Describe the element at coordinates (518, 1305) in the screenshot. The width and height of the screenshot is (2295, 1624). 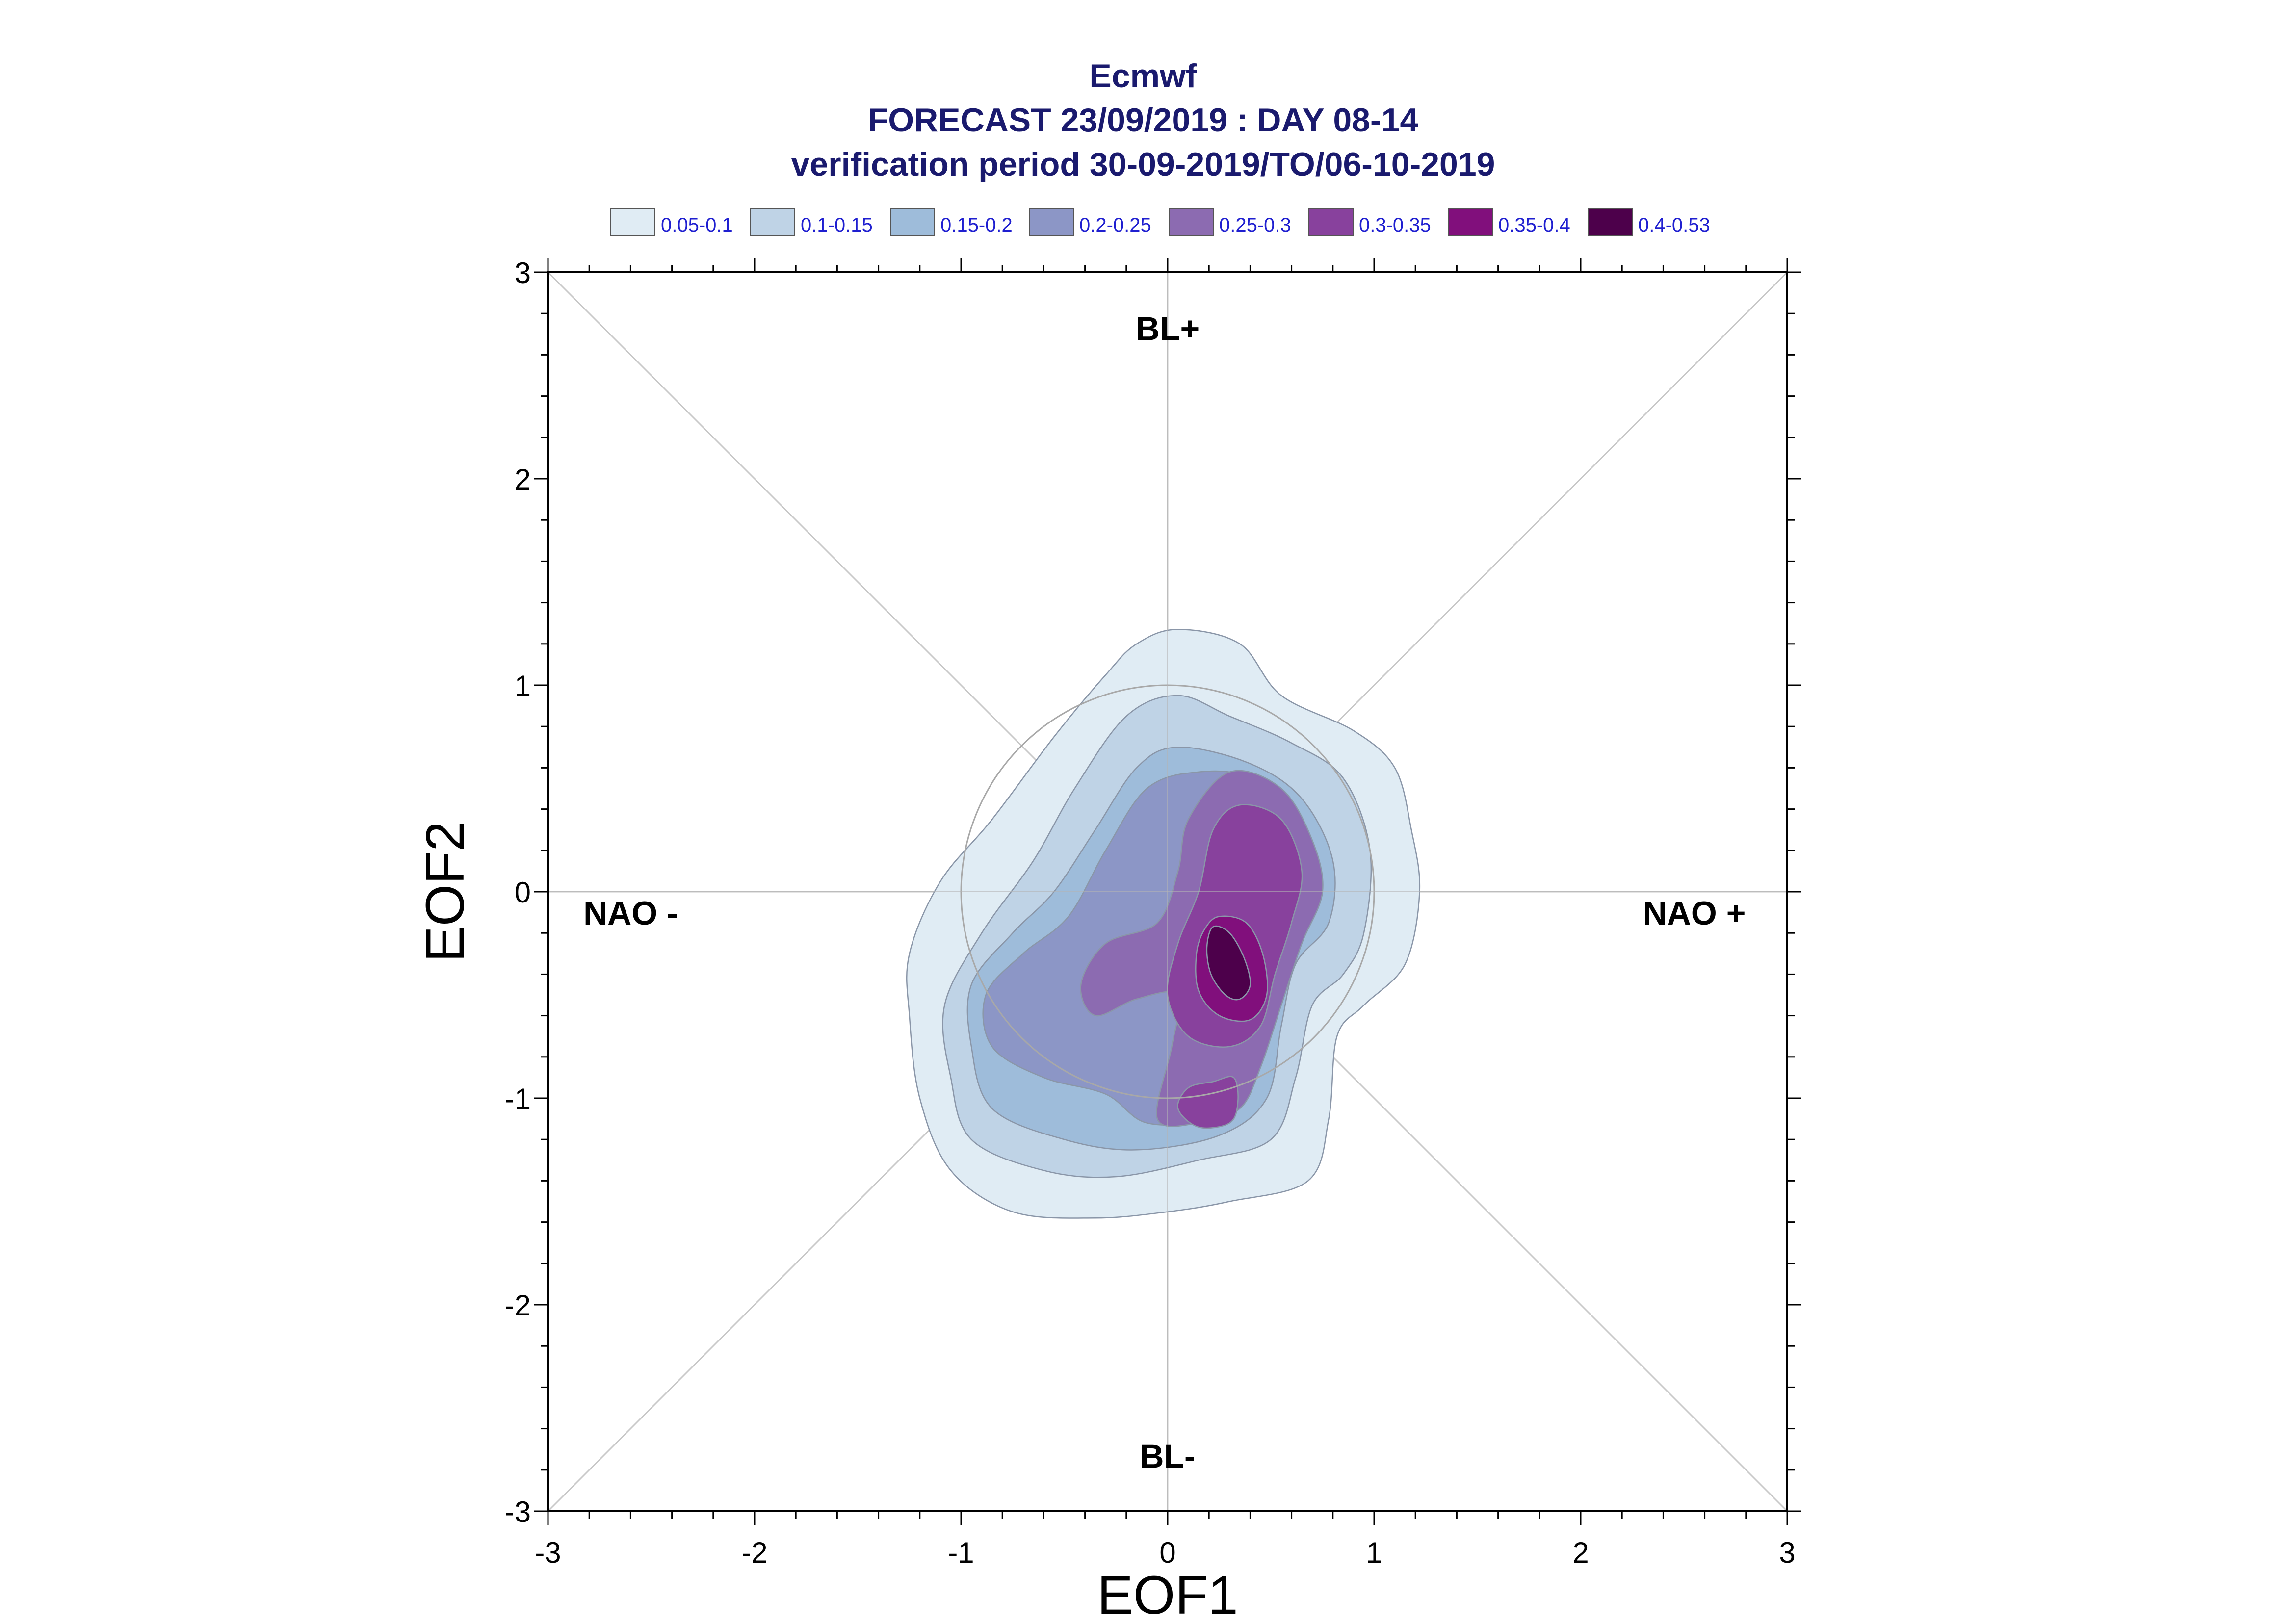
I see `y-tick-label-1: -2` at that location.